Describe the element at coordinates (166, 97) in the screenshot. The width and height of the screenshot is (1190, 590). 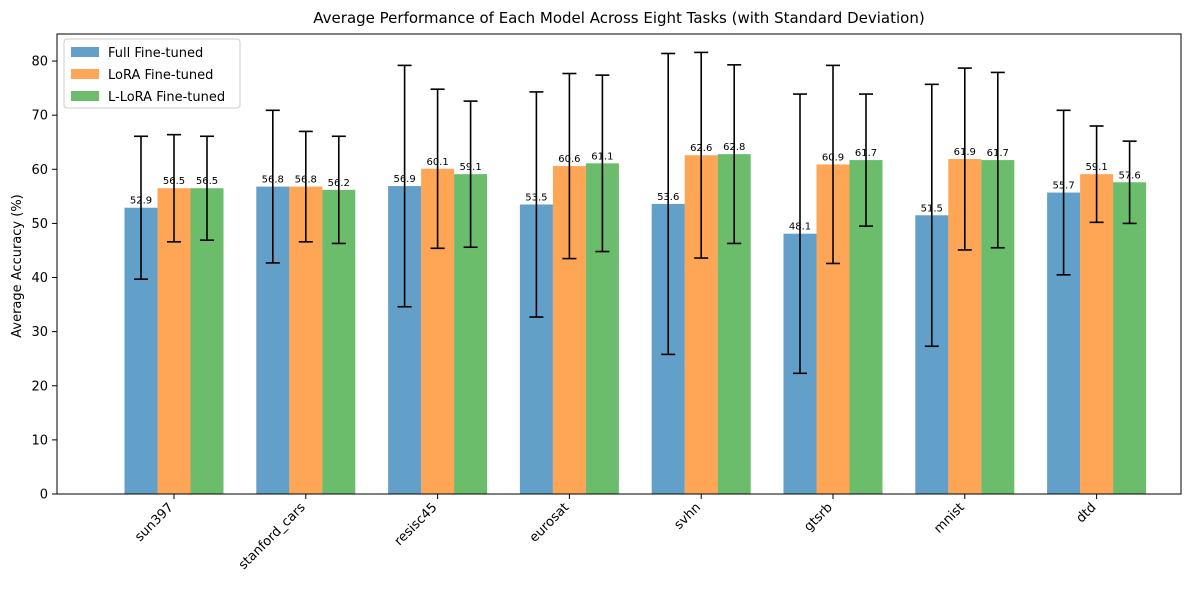
I see `legend-label: L-LoRA Fine-tuned` at that location.